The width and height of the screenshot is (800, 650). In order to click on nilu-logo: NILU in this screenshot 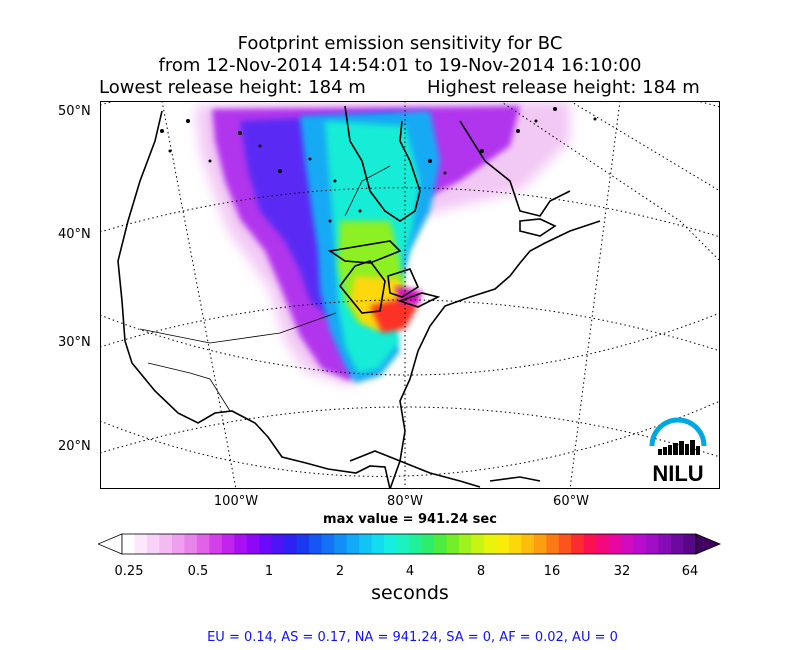, I will do `click(678, 451)`.